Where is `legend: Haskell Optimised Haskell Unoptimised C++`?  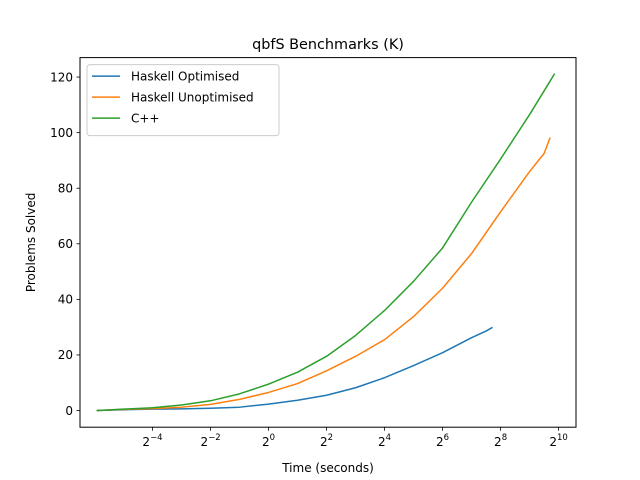 legend: Haskell Optimised Haskell Unoptimised C++ is located at coordinates (183, 100).